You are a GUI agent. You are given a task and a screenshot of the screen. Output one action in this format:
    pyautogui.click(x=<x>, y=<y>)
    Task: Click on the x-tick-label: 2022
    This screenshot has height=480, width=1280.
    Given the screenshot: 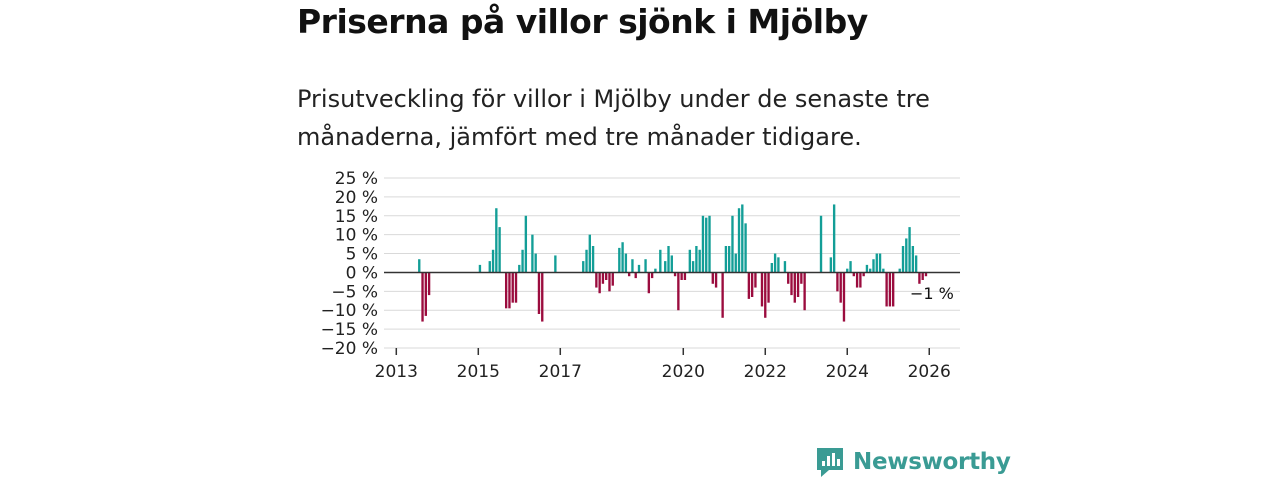 What is the action you would take?
    pyautogui.click(x=765, y=372)
    